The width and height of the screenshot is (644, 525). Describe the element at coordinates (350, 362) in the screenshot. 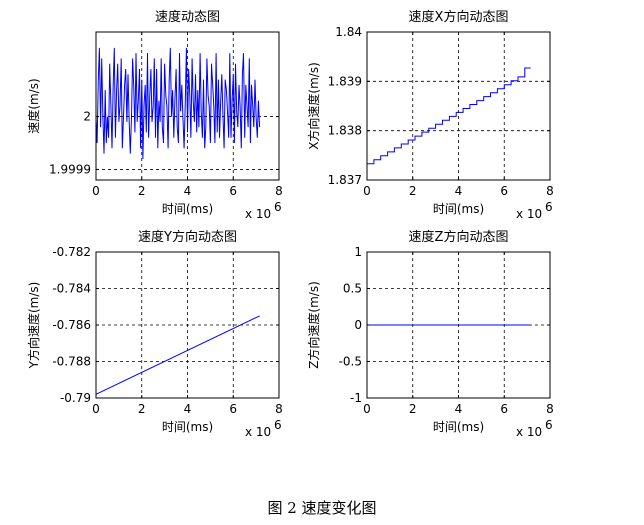

I see `y-tick-label: -0.5` at that location.